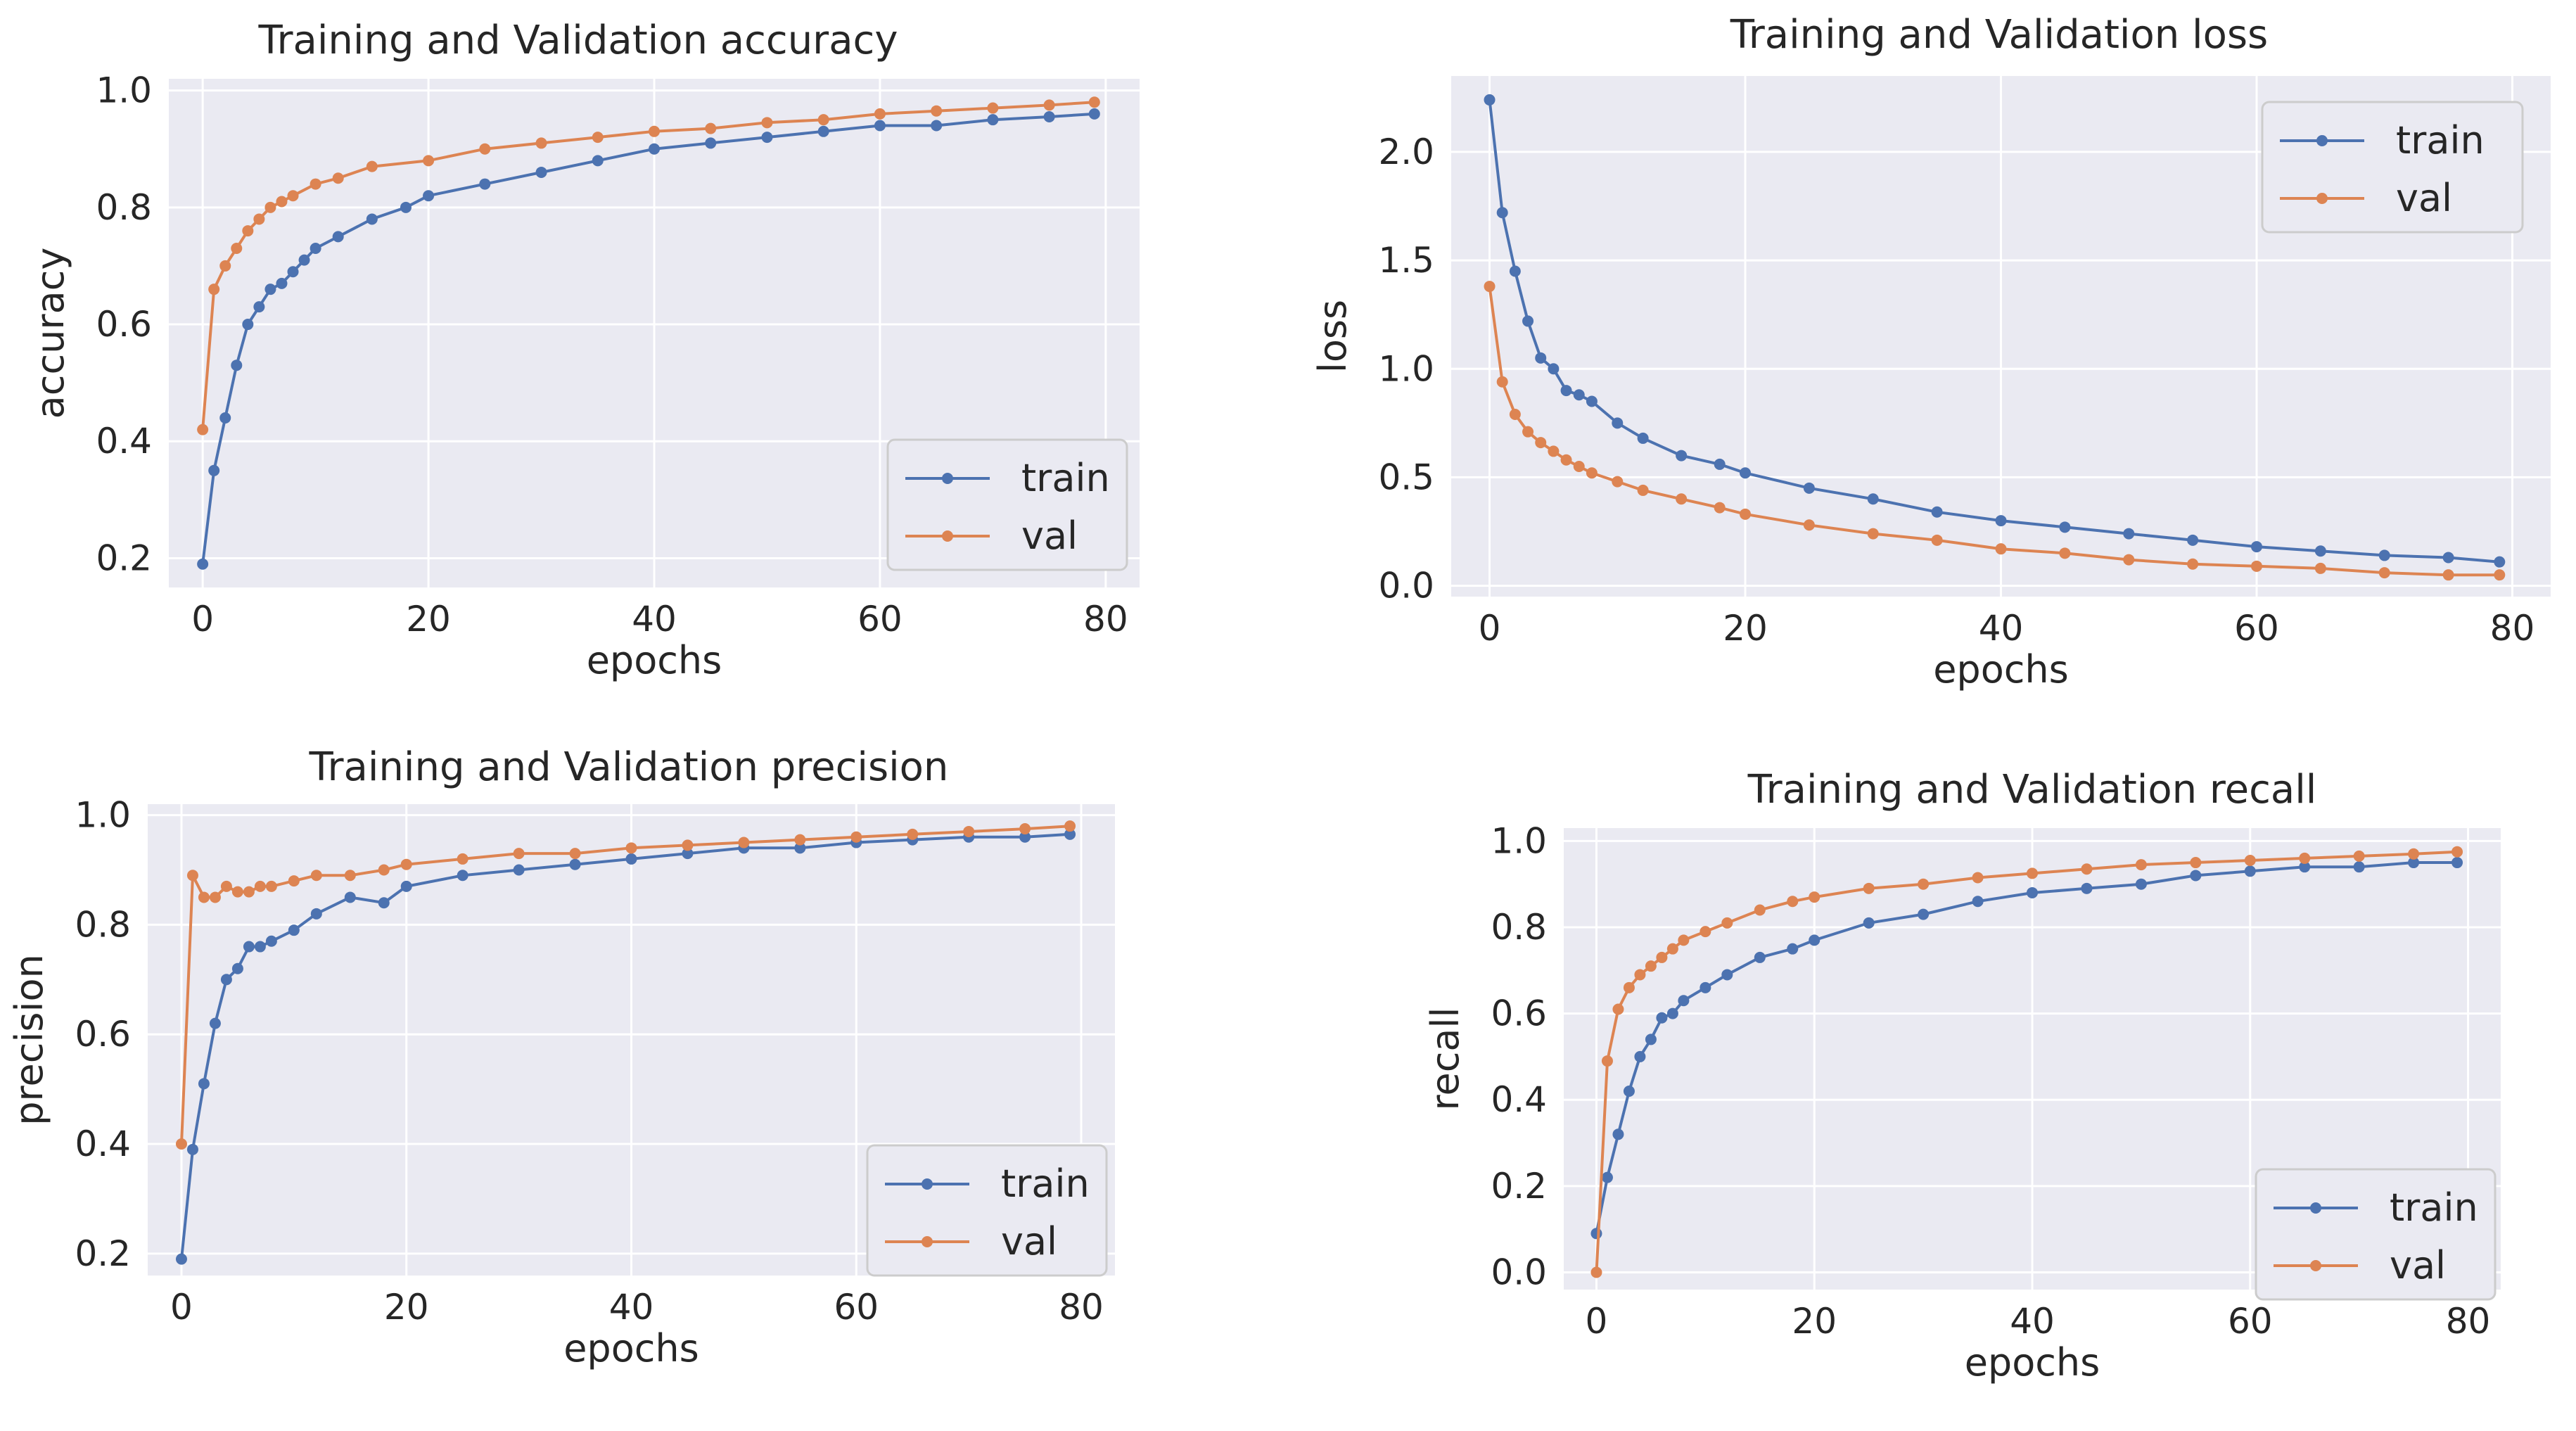 The height and width of the screenshot is (1431, 2576). I want to click on y-tick-label: 0.0, so click(1519, 1272).